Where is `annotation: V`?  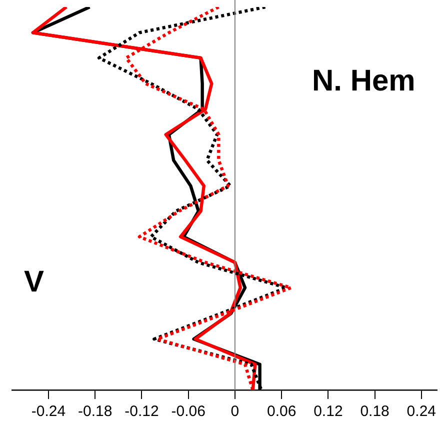
annotation: V is located at coordinates (34, 281).